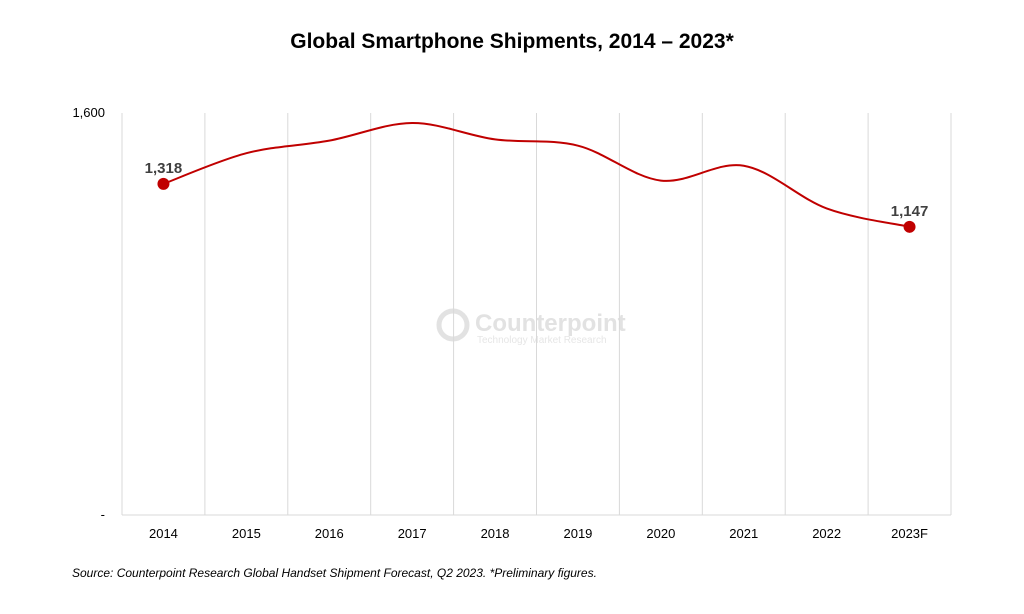 The image size is (1024, 614). I want to click on x-tick-label: 2023F, so click(909, 533).